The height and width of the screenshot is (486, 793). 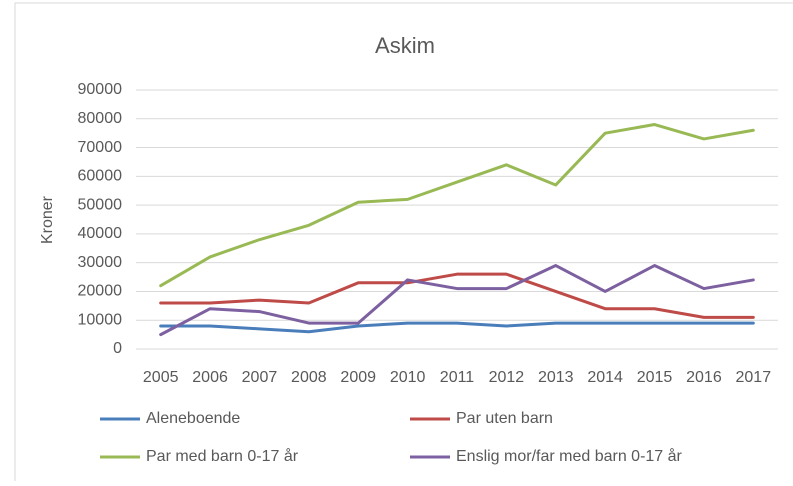 What do you see at coordinates (405, 45) in the screenshot?
I see `chart-title: Askim` at bounding box center [405, 45].